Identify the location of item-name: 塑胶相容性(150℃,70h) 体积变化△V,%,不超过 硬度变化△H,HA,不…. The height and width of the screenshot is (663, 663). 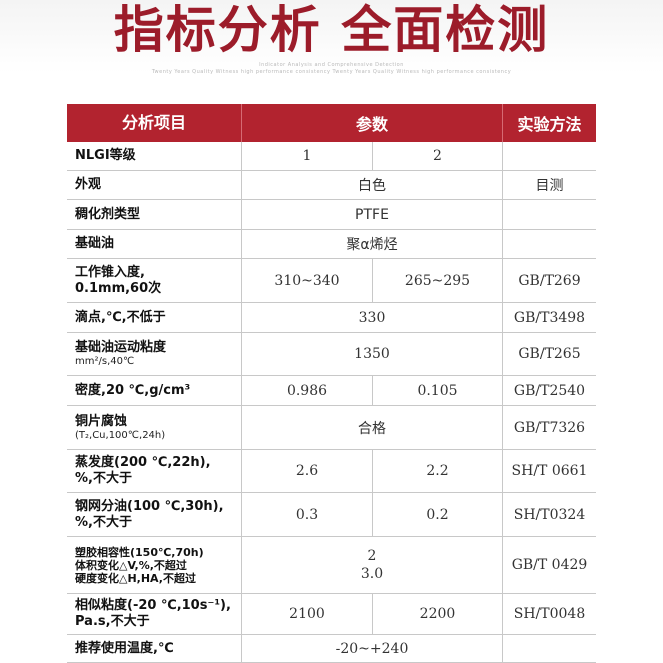
(154, 565).